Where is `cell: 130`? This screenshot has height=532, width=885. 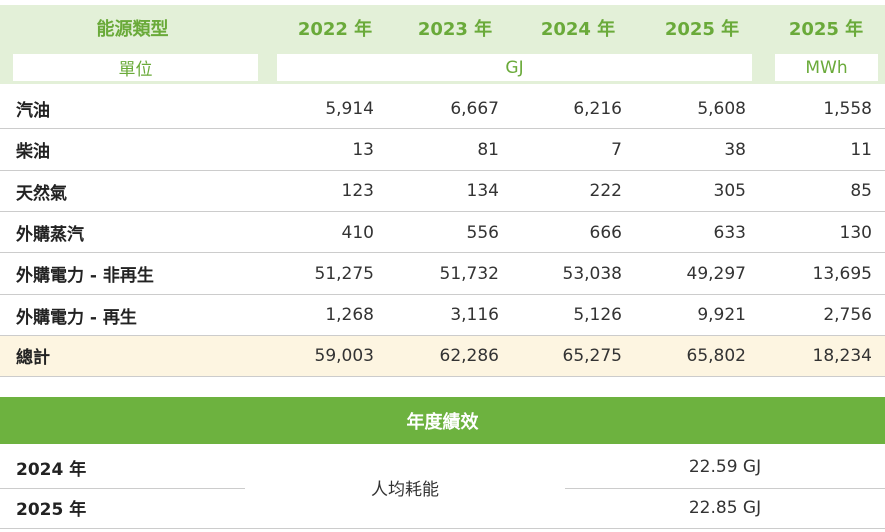 cell: 130 is located at coordinates (855, 232).